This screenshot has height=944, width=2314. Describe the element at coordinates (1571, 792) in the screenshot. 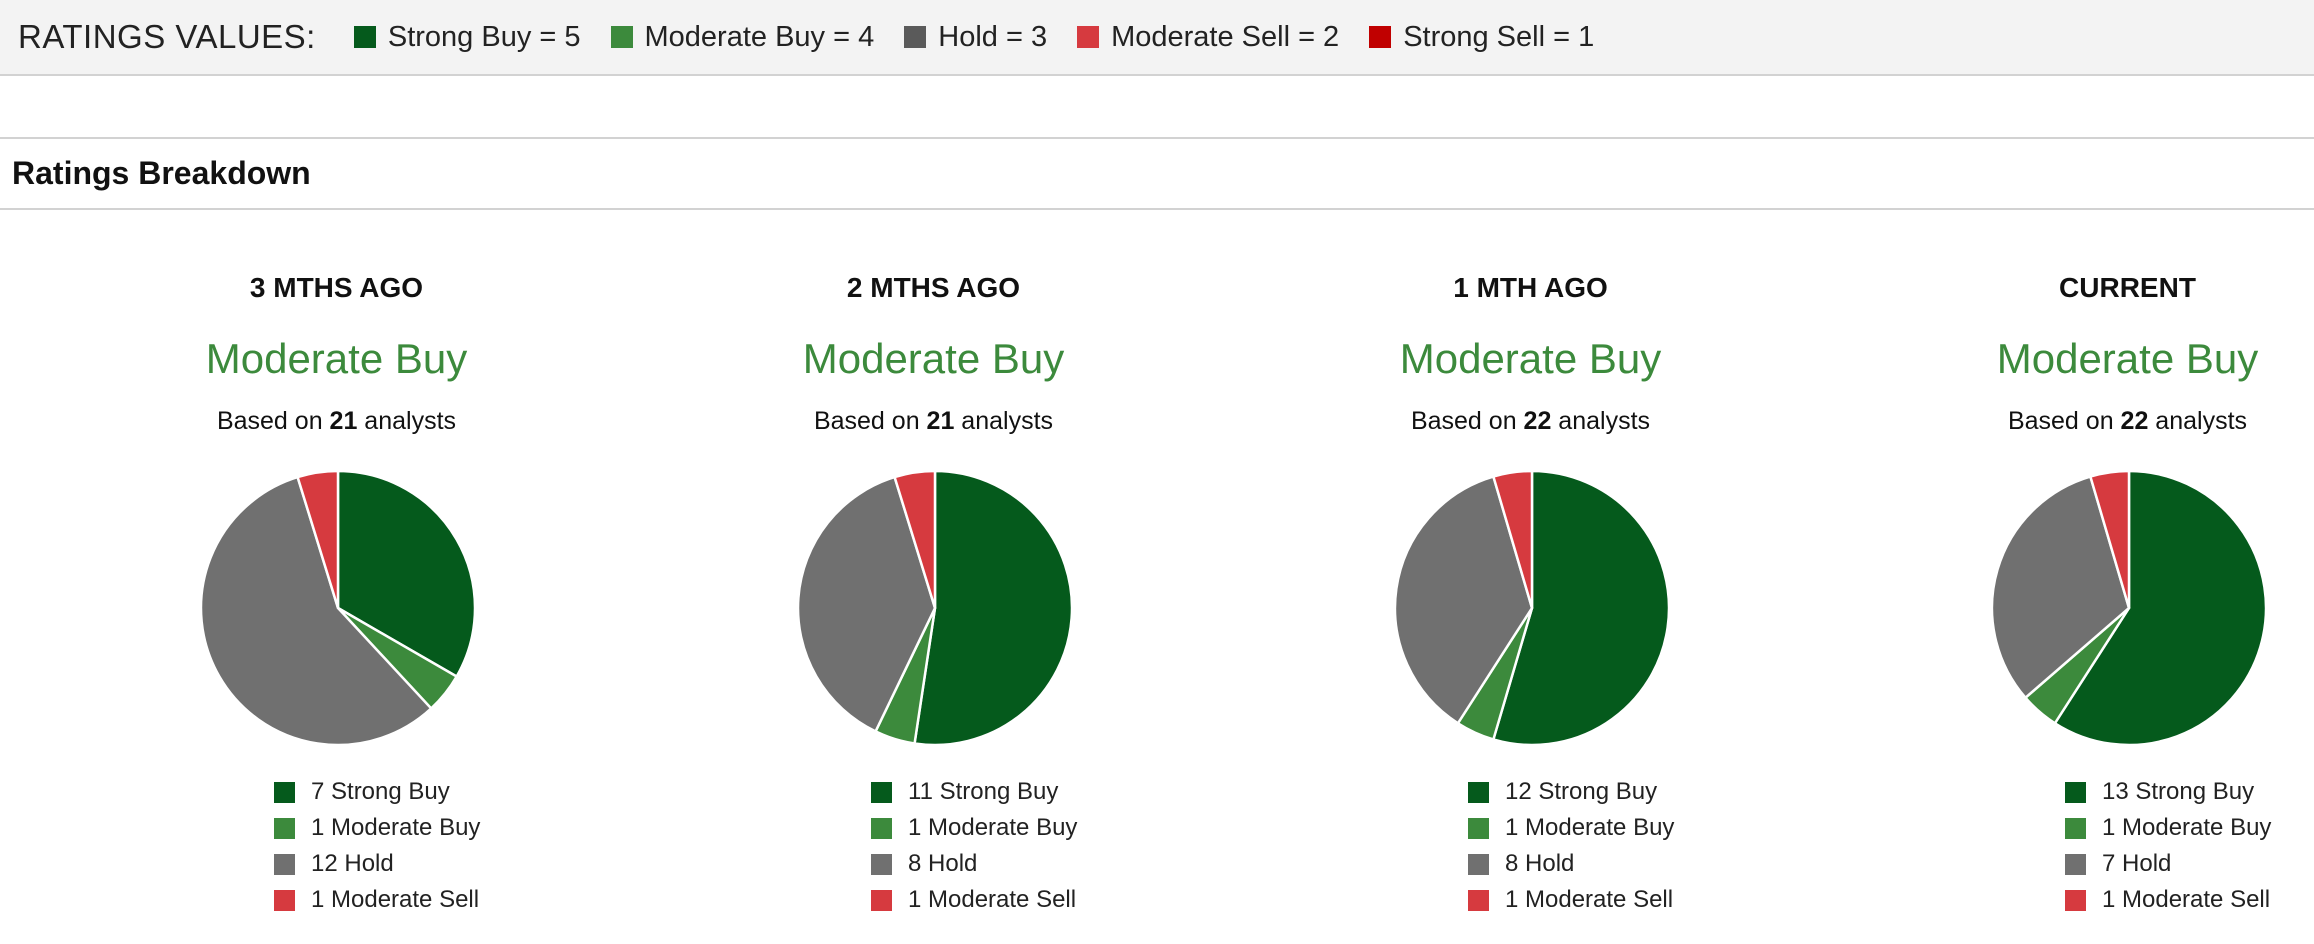

I see `breakdown-item-strong-buy: 12 Strong Buy` at that location.